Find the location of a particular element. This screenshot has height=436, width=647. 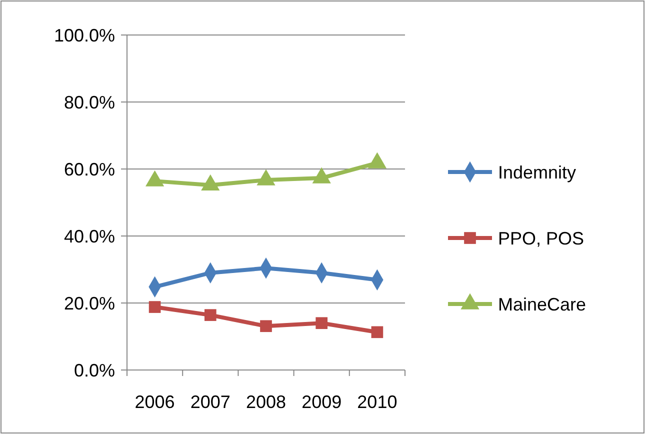

x-tick-label: 2010 is located at coordinates (377, 402).